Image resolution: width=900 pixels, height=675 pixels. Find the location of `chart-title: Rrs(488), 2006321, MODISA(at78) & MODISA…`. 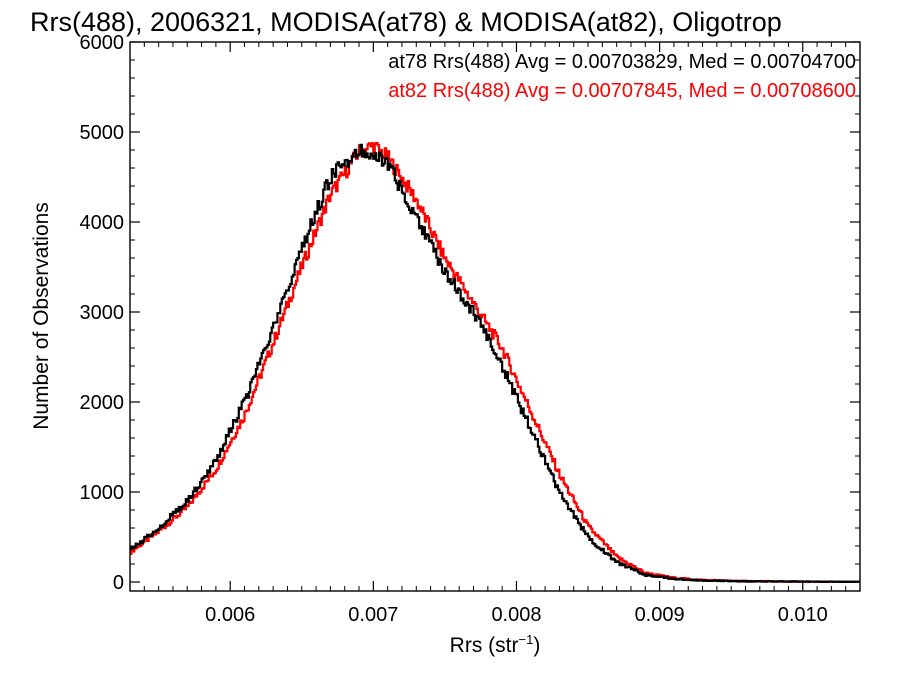

chart-title: Rrs(488), 2006321, MODISA(at78) & MODISA… is located at coordinates (406, 22).